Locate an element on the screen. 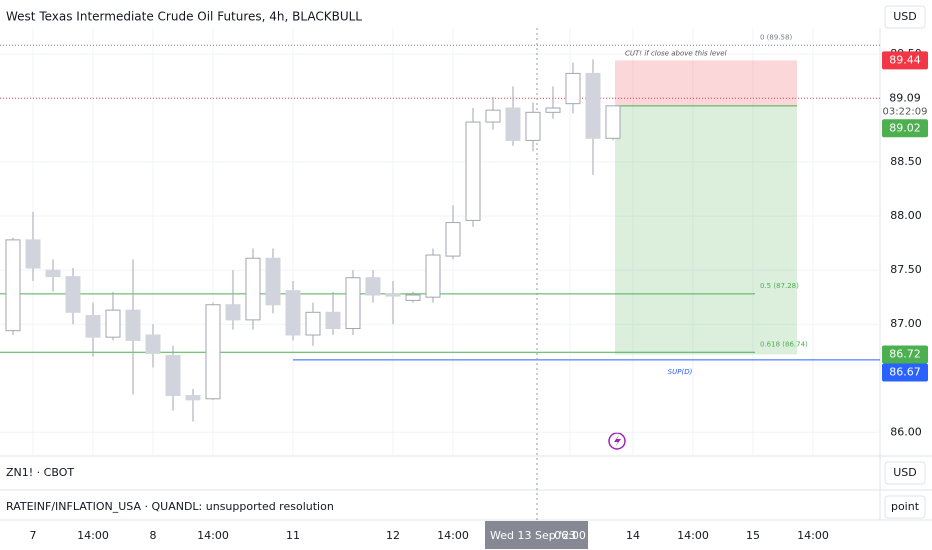 The height and width of the screenshot is (550, 932). currency-button is located at coordinates (905, 17).